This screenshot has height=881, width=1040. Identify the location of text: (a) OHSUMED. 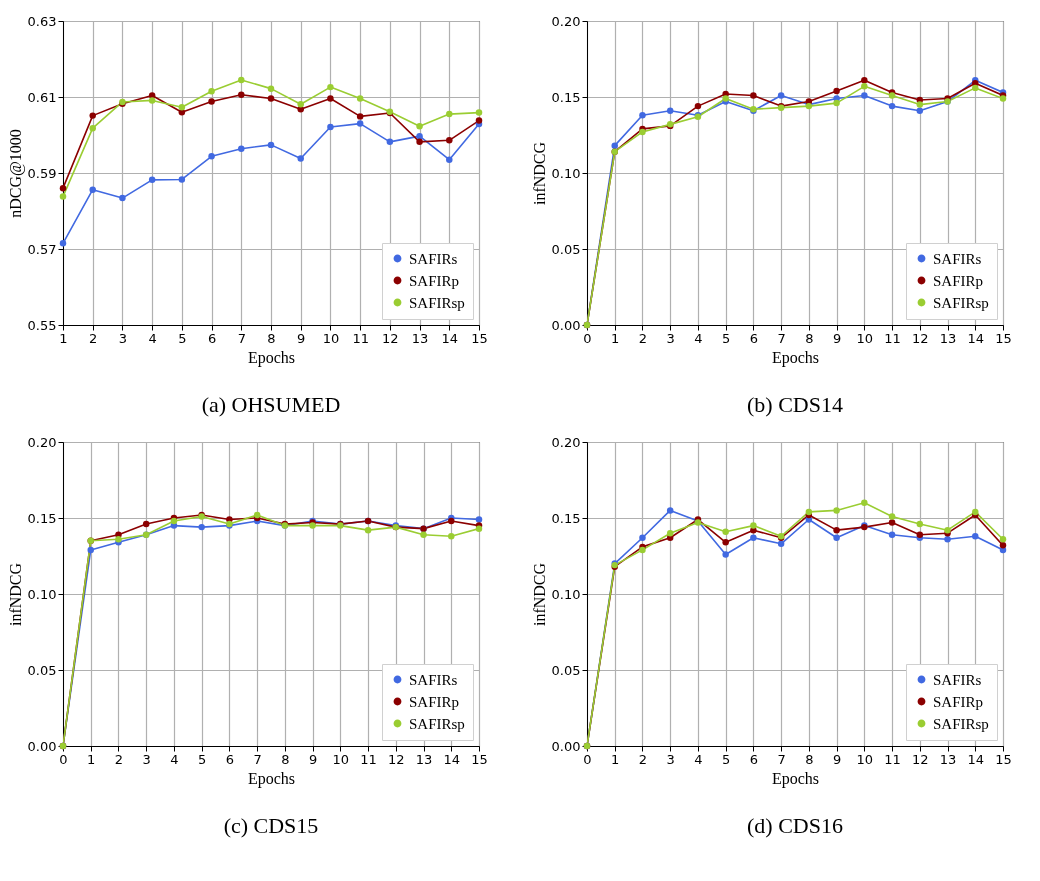
(271, 404).